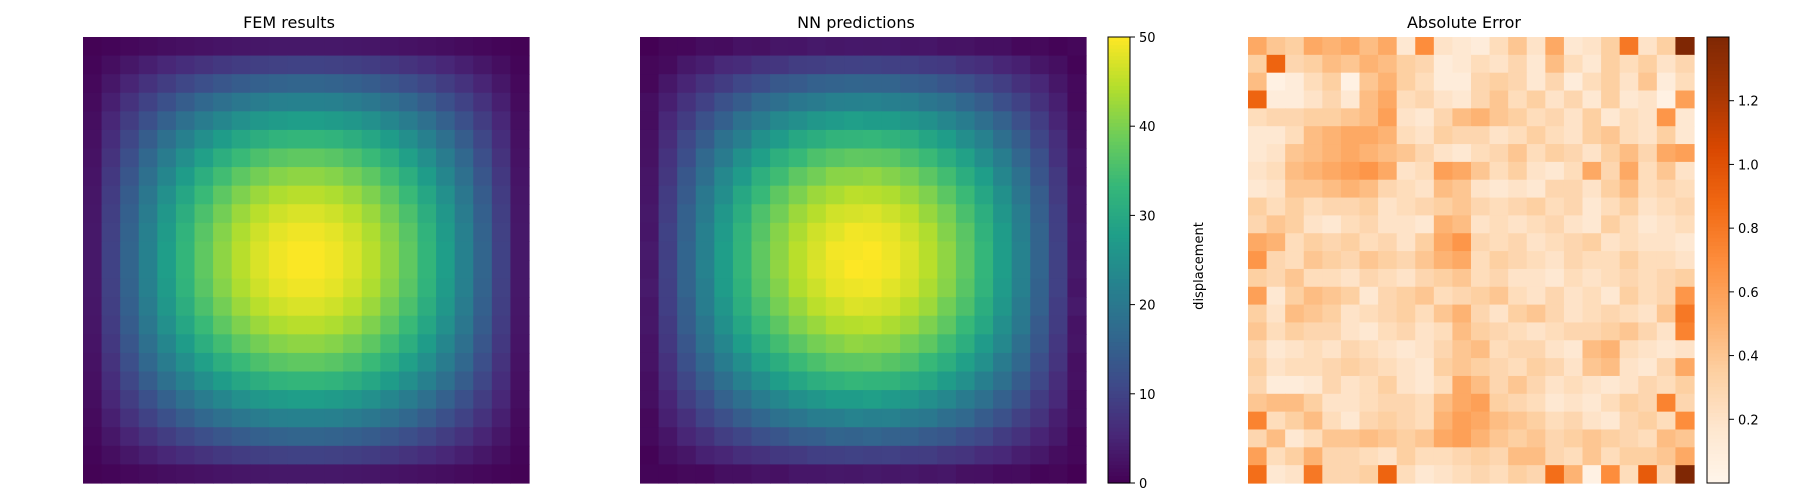 The image size is (1800, 500). I want to click on viridis-colorbar-tick-label: 20, so click(1147, 306).